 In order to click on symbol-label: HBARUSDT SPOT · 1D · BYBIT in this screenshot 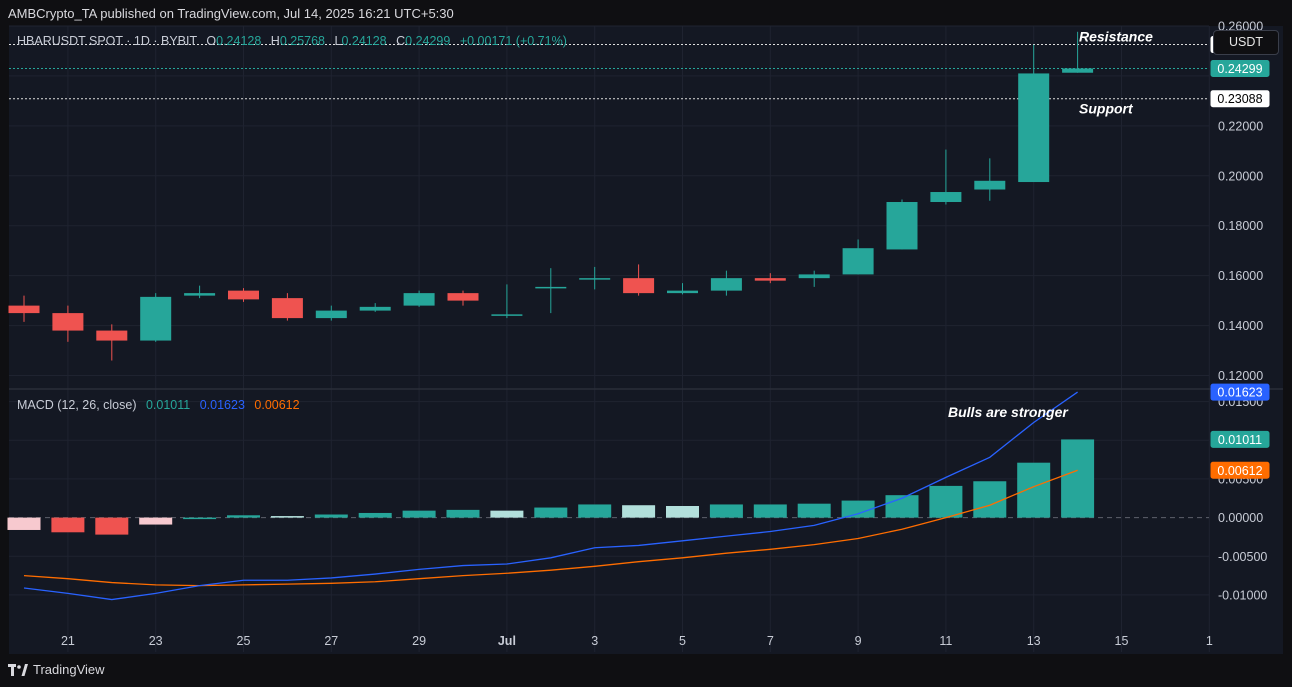, I will do `click(107, 41)`.